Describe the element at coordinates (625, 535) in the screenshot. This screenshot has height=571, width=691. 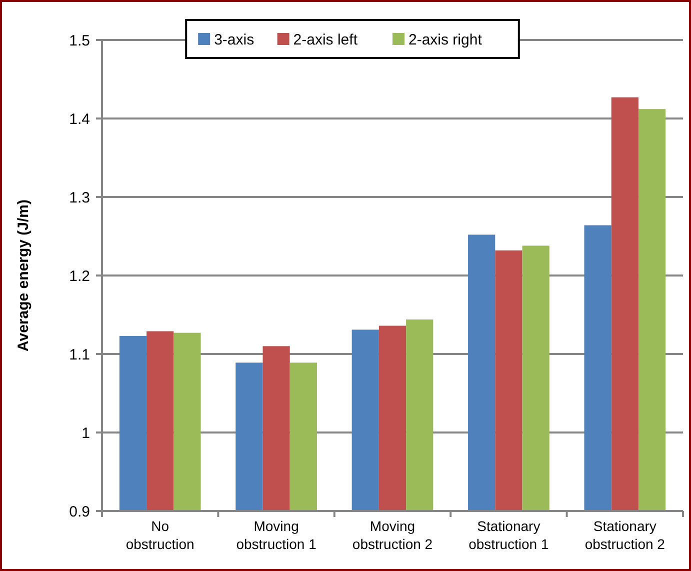
I see `x-tick-label: Stationary obstruction 2` at that location.